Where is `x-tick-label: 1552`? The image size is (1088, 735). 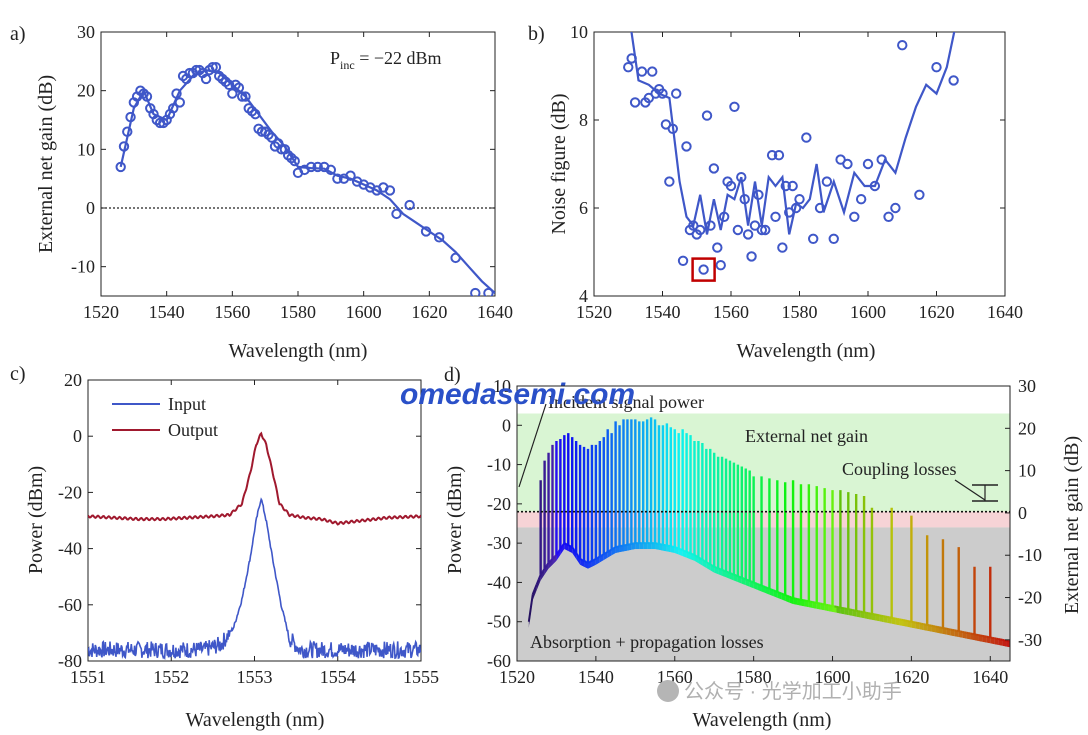
x-tick-label: 1552 is located at coordinates (171, 677).